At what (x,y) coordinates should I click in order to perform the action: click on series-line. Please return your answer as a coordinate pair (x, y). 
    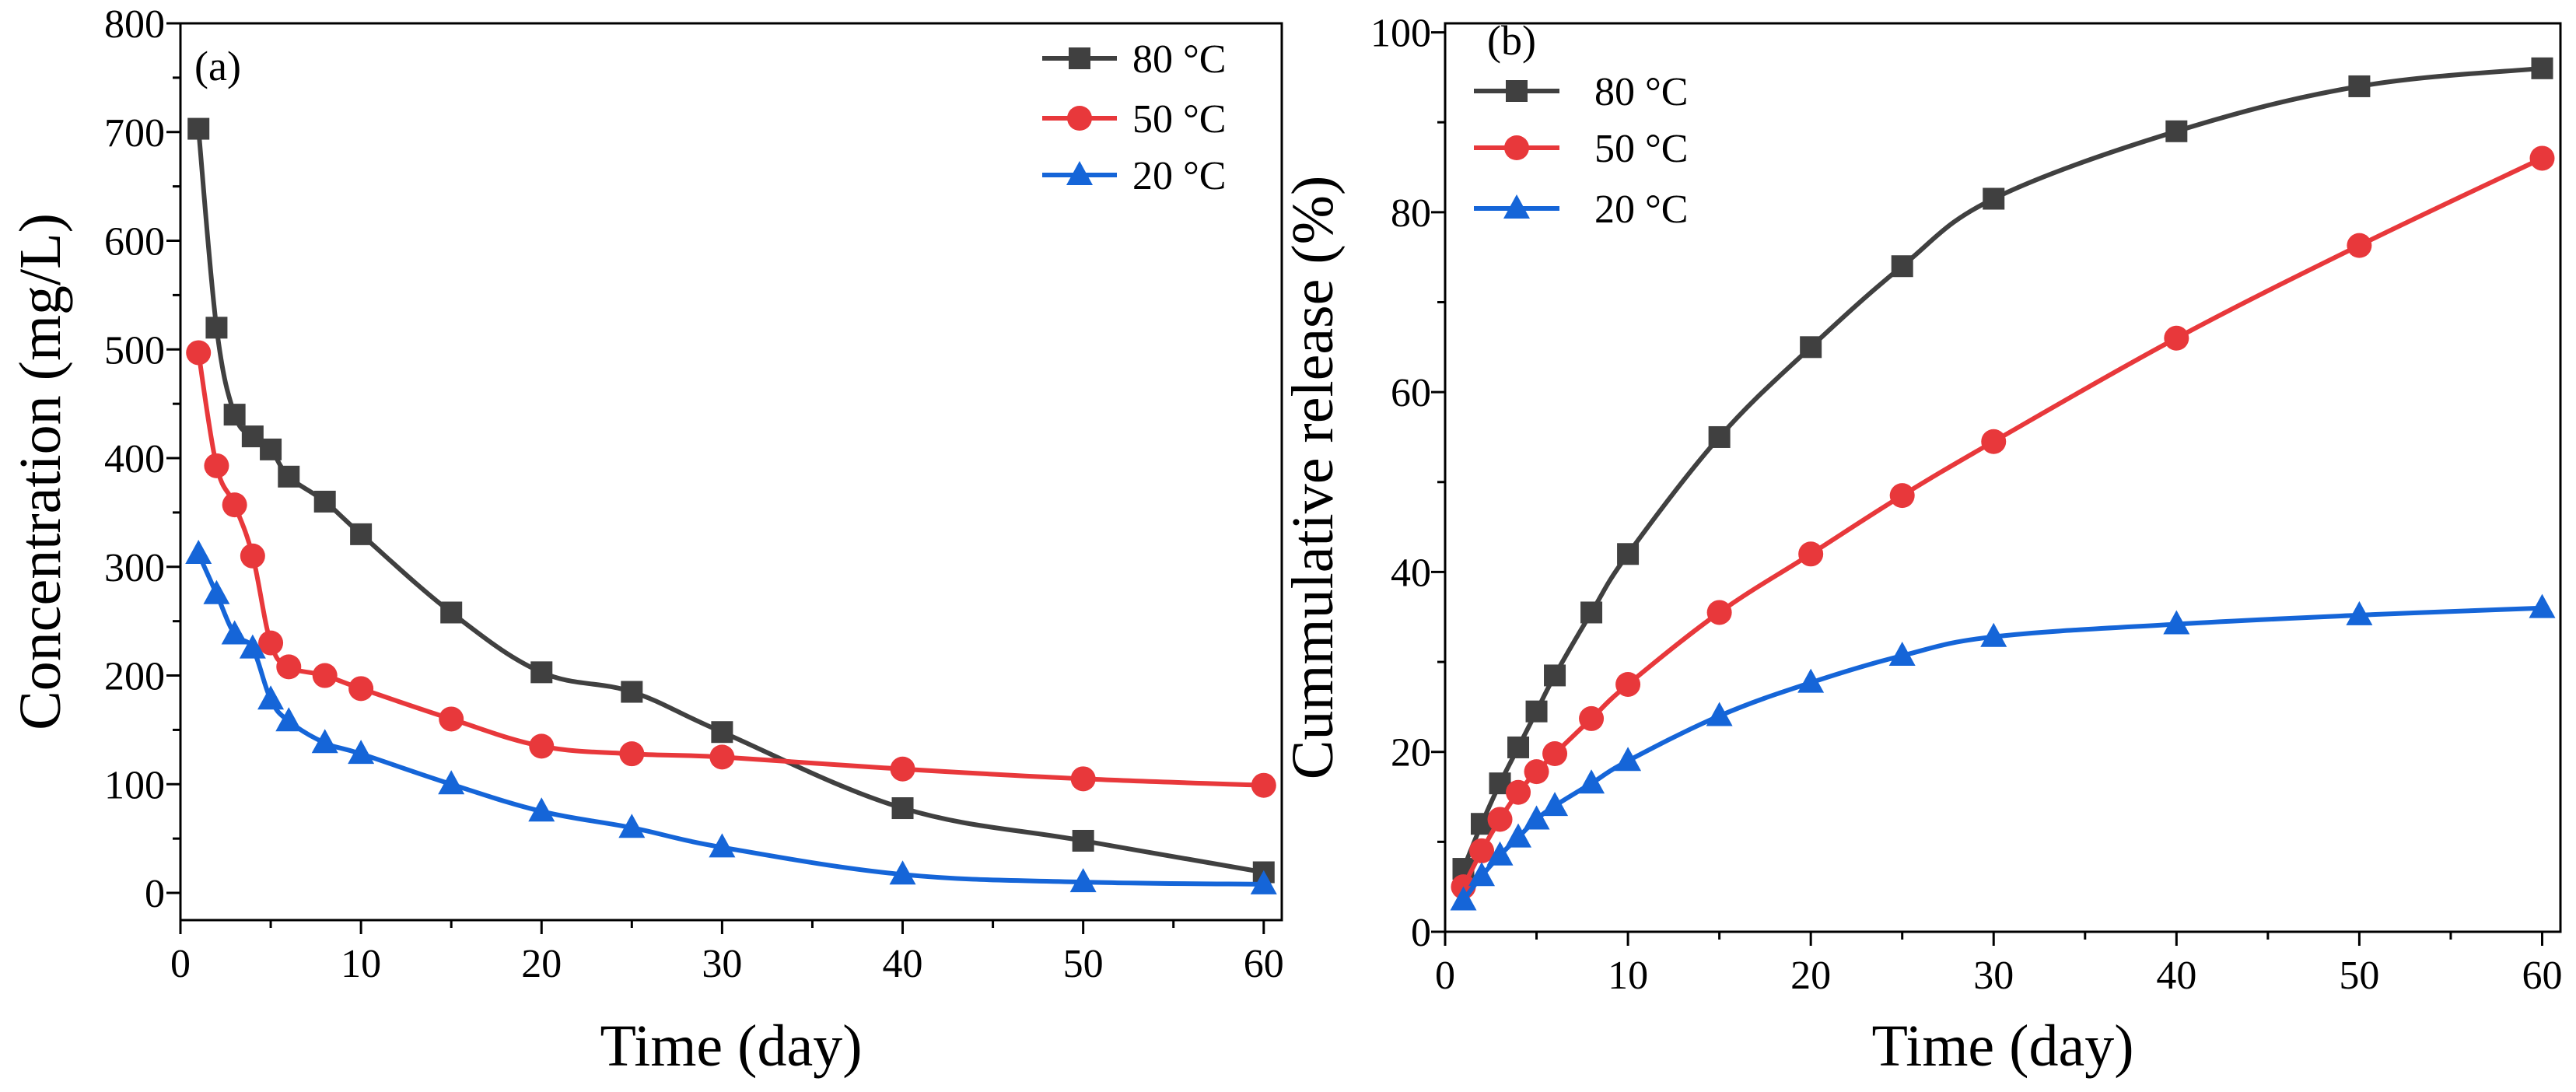
    Looking at the image, I should click on (730, 720).